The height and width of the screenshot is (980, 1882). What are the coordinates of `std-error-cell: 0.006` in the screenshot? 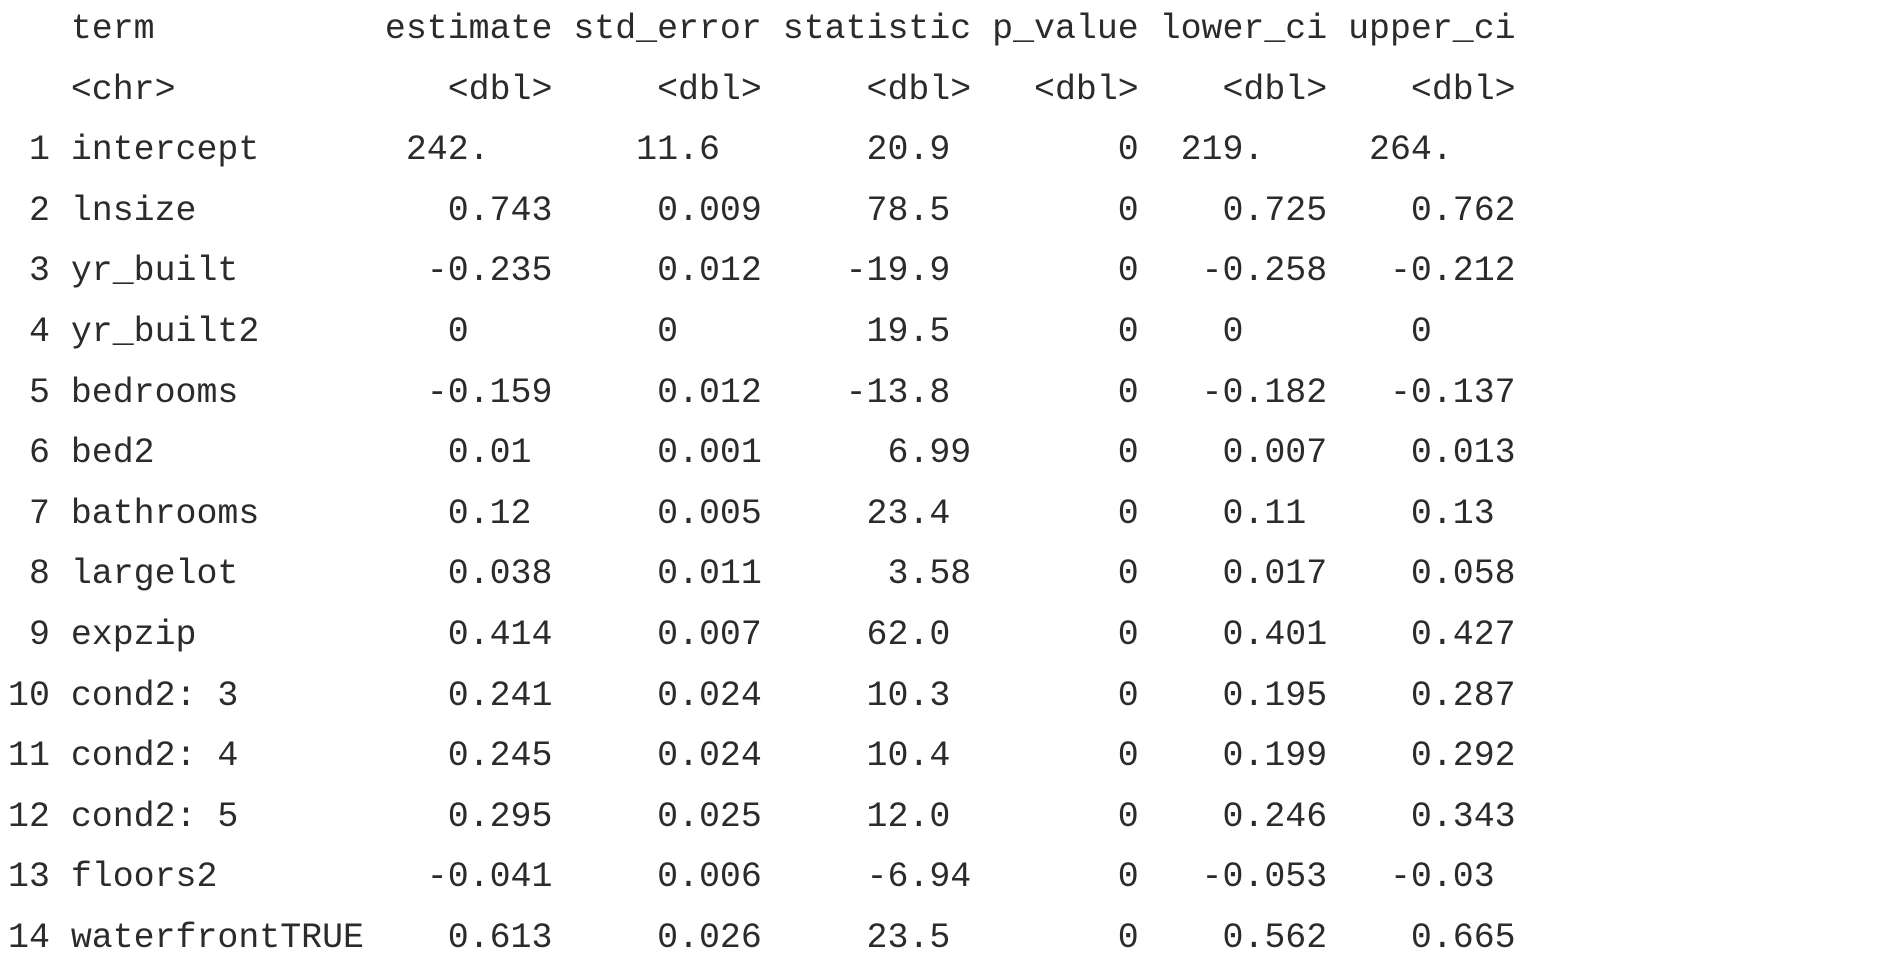 It's located at (667, 878).